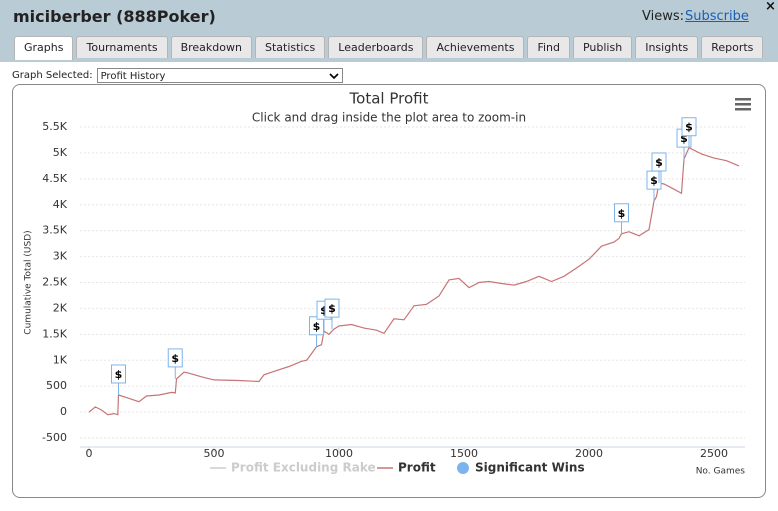  What do you see at coordinates (54, 437) in the screenshot?
I see `y-tick-label: -500` at bounding box center [54, 437].